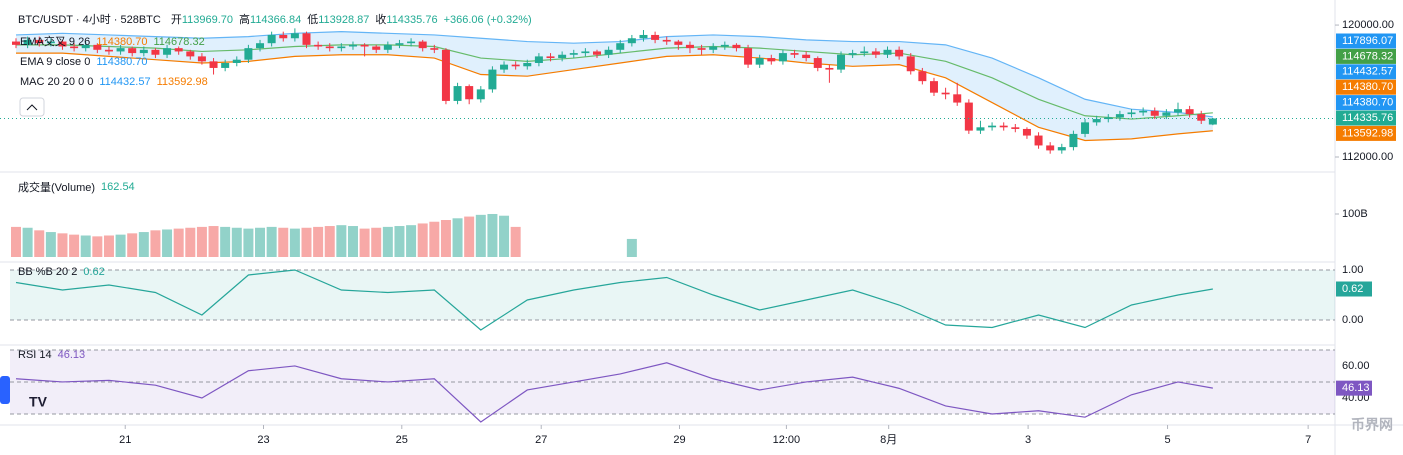  I want to click on collapse-button, so click(32, 107).